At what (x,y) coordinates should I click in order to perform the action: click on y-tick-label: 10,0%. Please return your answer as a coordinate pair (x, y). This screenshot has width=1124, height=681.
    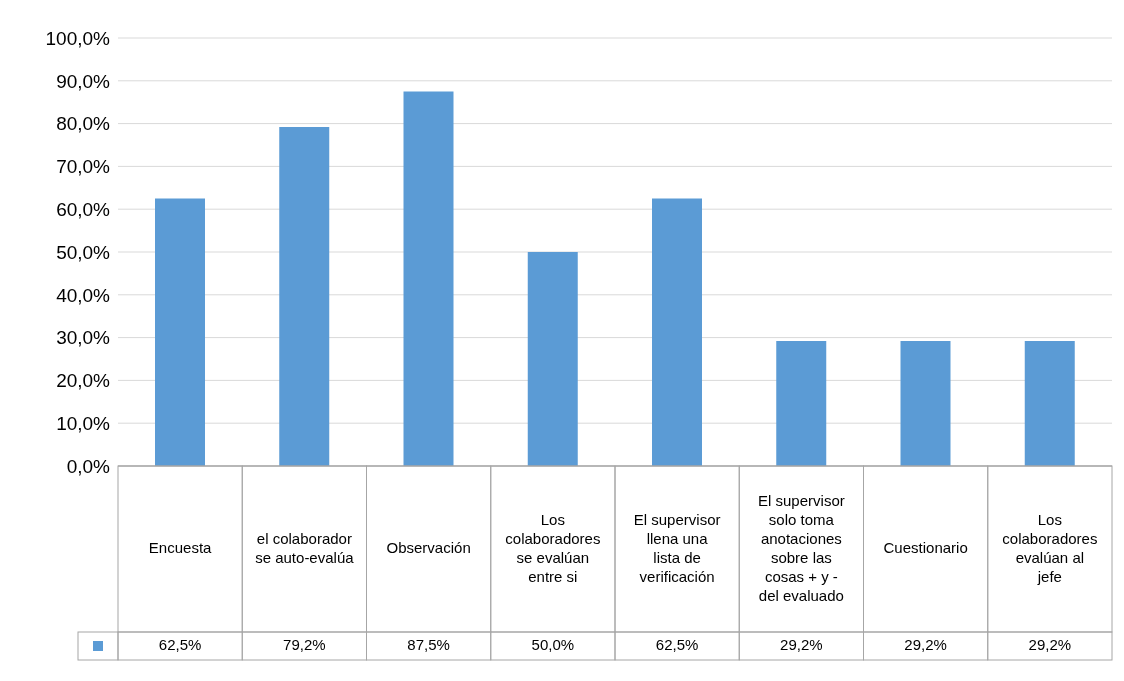
    Looking at the image, I should click on (83, 423).